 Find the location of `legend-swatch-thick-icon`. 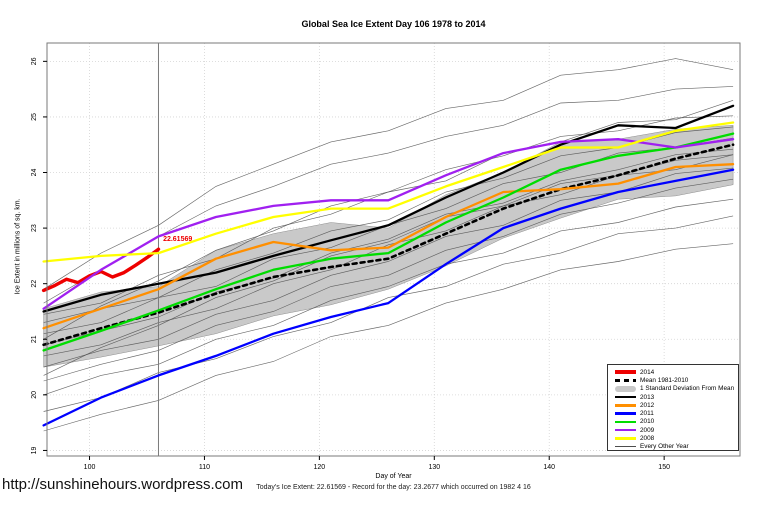

legend-swatch-thick-icon is located at coordinates (625, 372).